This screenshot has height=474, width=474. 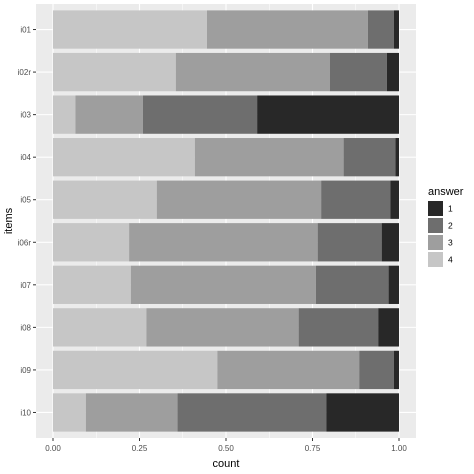 What do you see at coordinates (226, 464) in the screenshot?
I see `x-axis-title: count` at bounding box center [226, 464].